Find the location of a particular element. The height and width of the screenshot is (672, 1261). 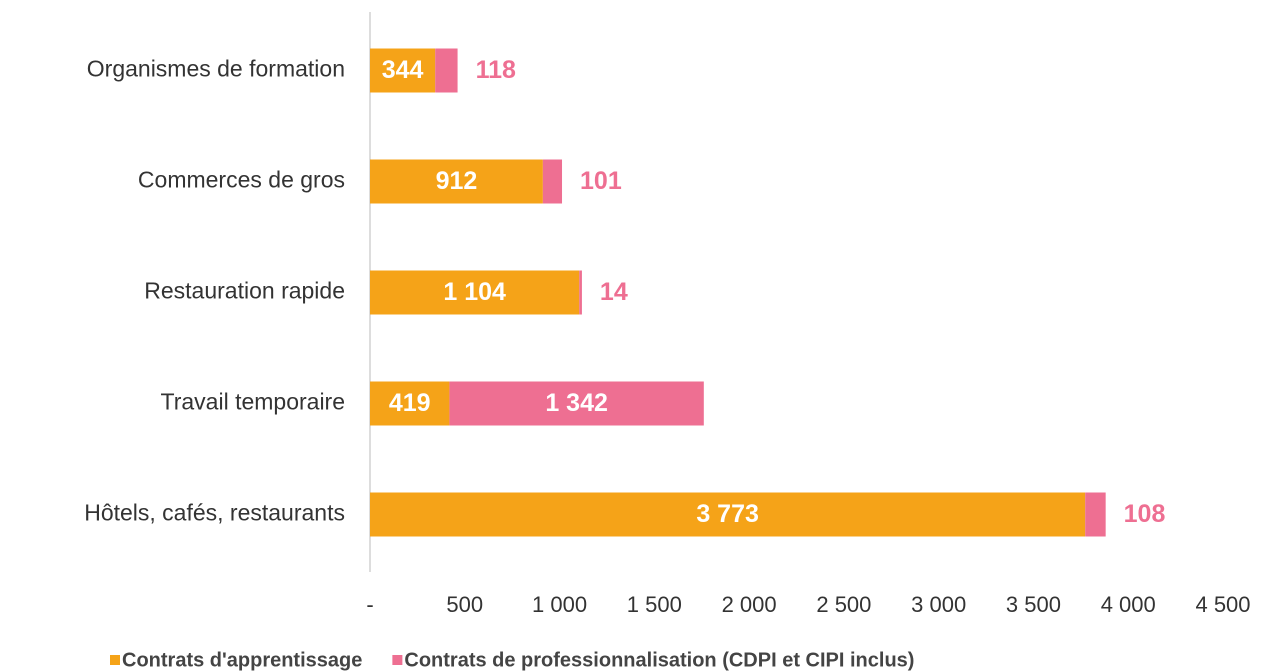

x-tick-label: 2 500 is located at coordinates (843, 604).